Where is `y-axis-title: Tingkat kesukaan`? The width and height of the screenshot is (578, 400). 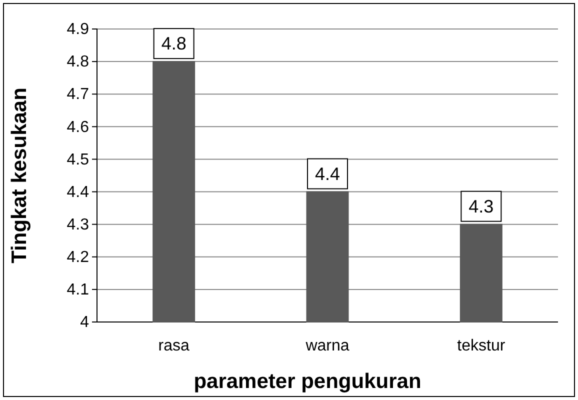
y-axis-title: Tingkat kesukaan is located at coordinates (19, 176).